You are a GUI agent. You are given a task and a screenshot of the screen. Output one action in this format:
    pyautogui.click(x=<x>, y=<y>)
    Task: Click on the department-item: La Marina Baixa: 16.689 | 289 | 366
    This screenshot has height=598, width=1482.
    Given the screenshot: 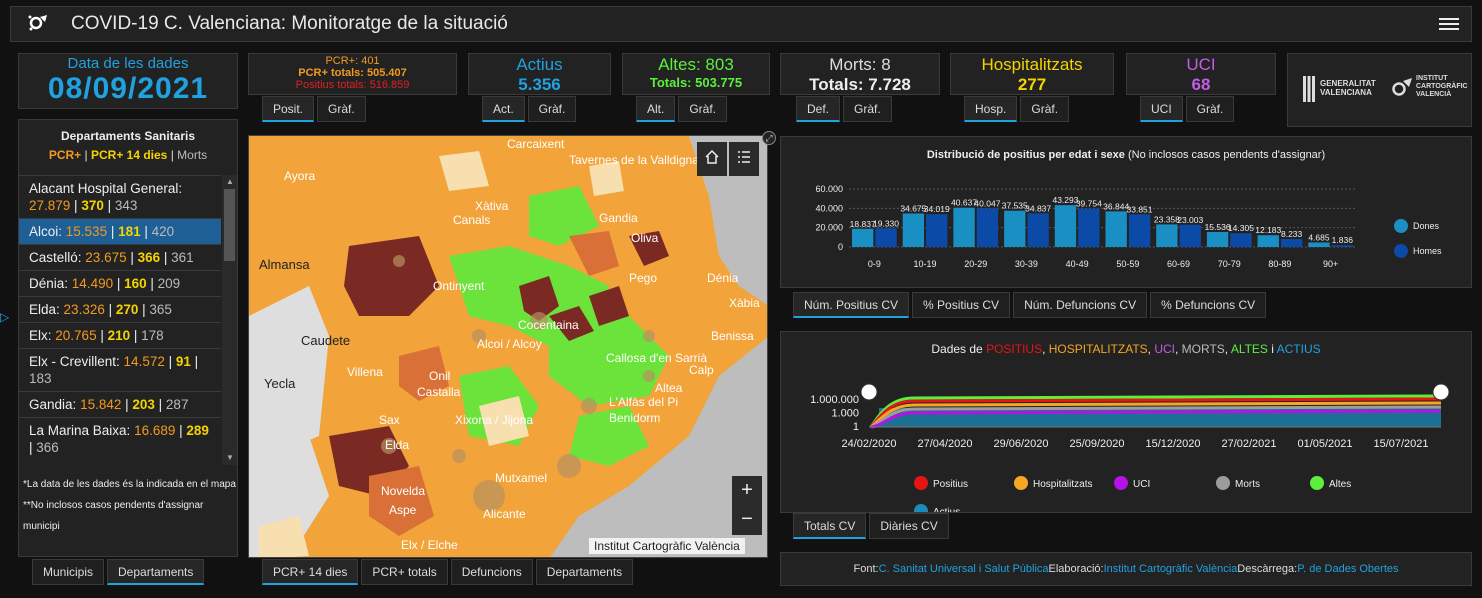 What is the action you would take?
    pyautogui.click(x=120, y=438)
    